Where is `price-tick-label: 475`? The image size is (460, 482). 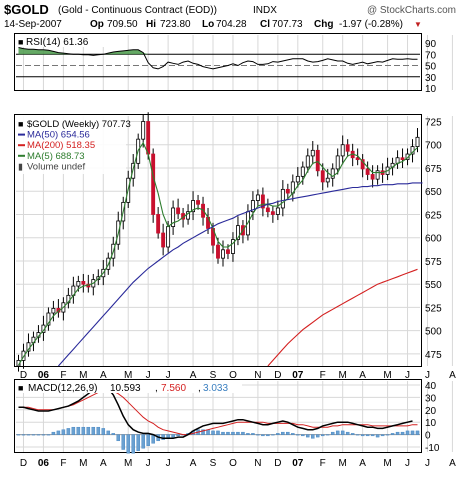 price-tick-label: 475 is located at coordinates (433, 355).